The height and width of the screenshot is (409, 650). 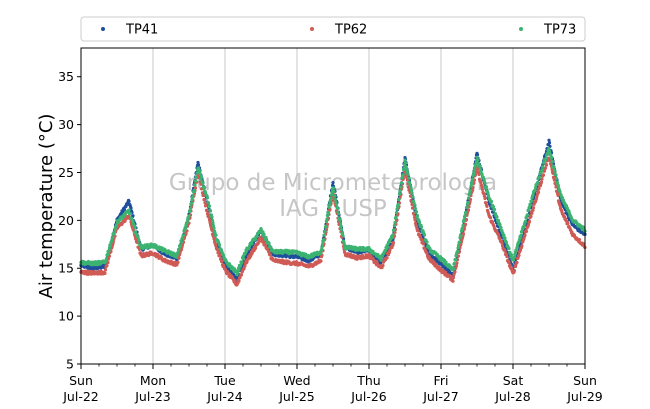 I want to click on x-tick-label-date: Jul-26, so click(x=368, y=396).